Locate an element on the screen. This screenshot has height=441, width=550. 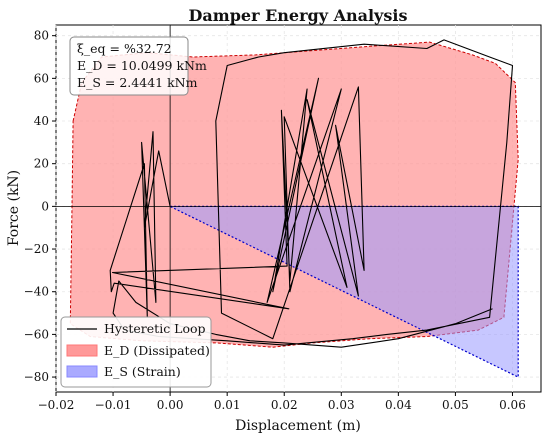
es-annotation: E_S = 2.4441 kNm is located at coordinates (137, 82).